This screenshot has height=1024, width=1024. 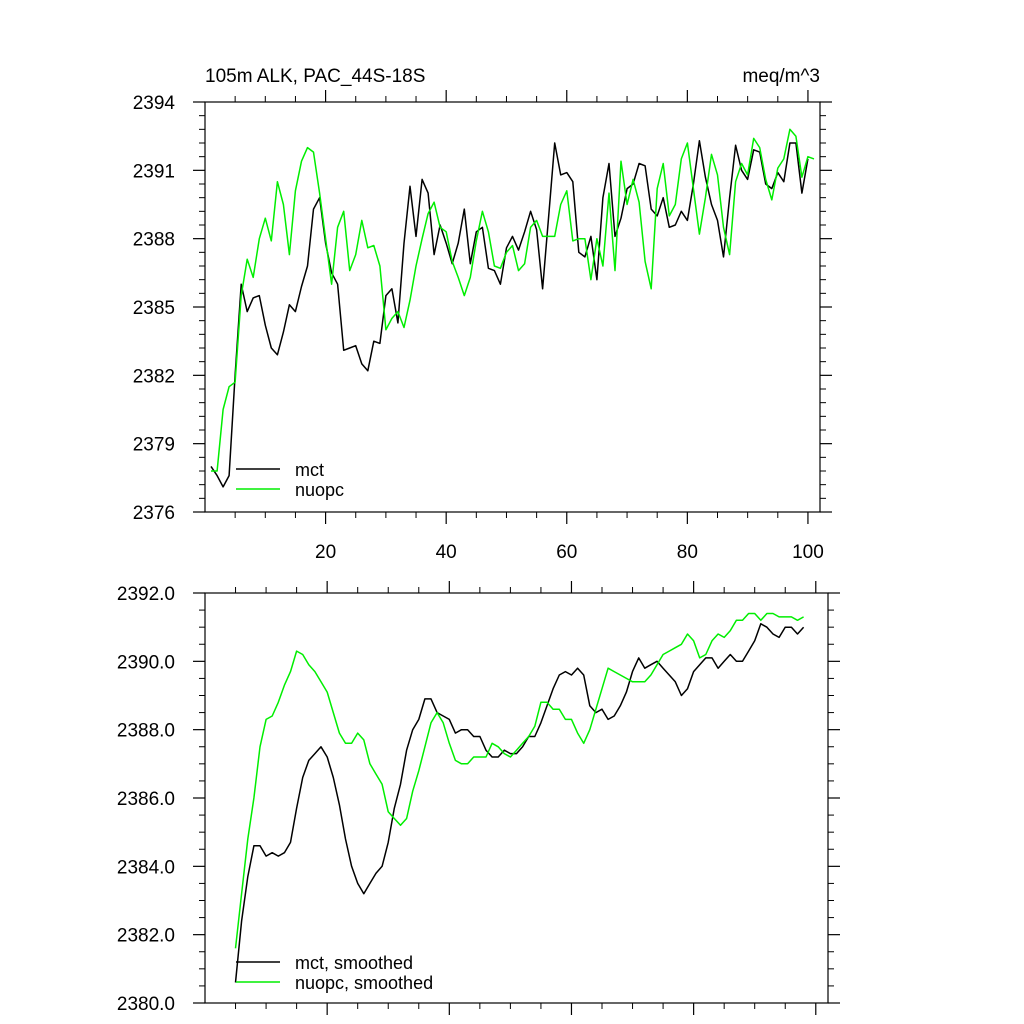 I want to click on top-y-tick-label-2388: 2388, so click(x=154, y=240).